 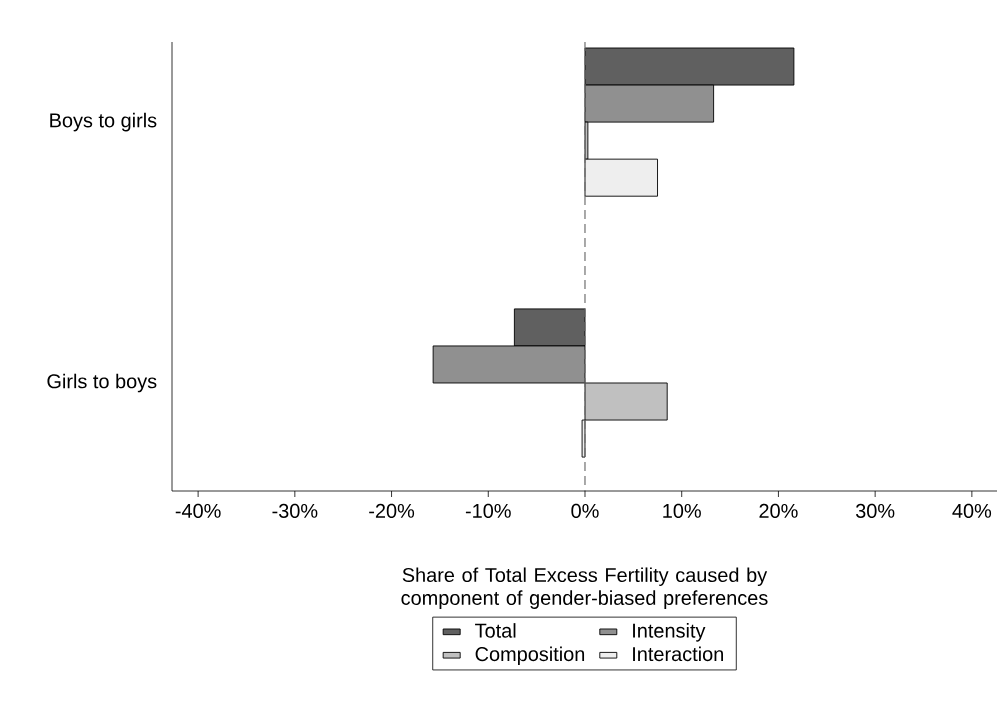 What do you see at coordinates (198, 510) in the screenshot?
I see `x-tick-label: -40%` at bounding box center [198, 510].